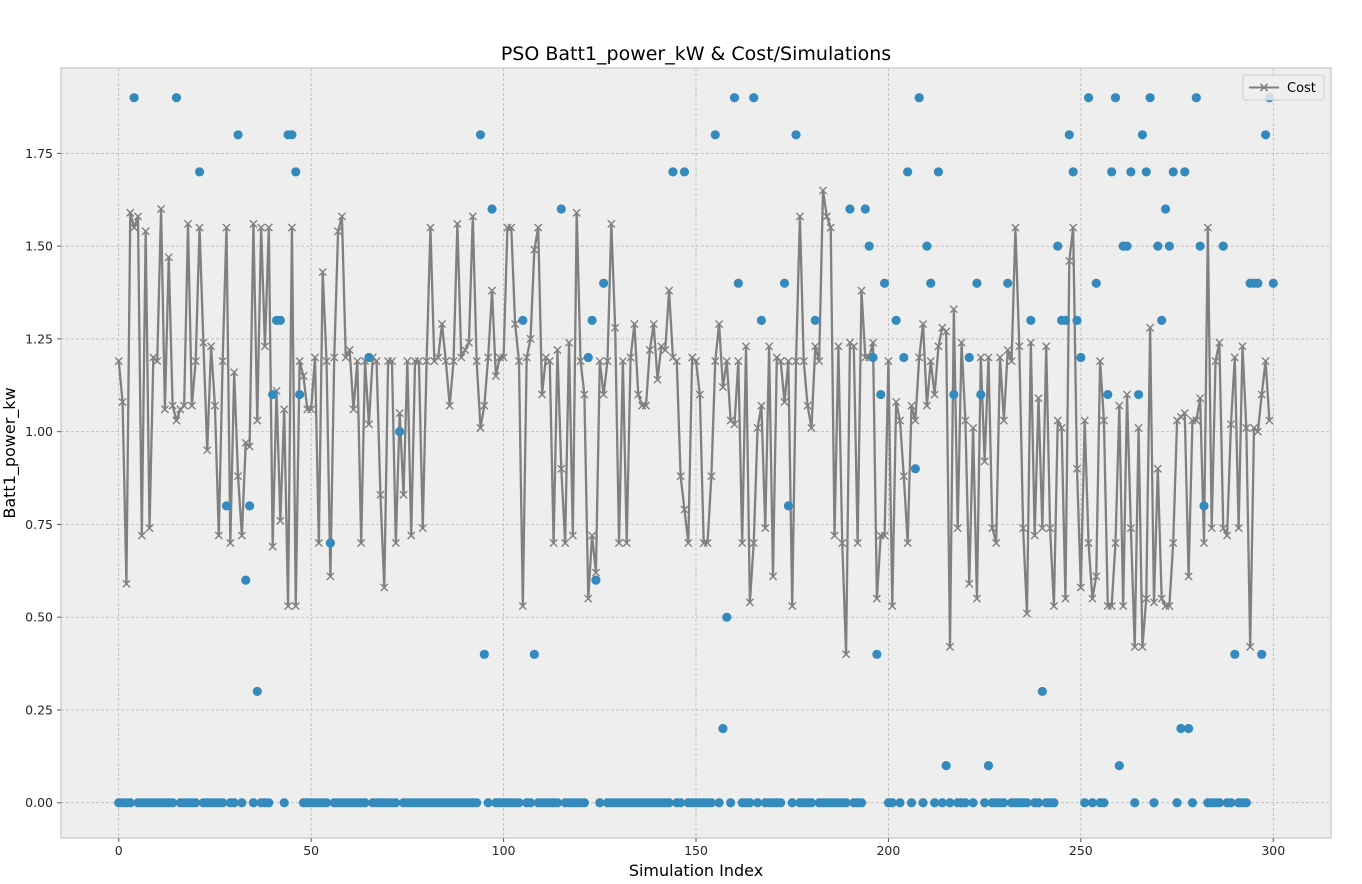 The width and height of the screenshot is (1362, 884). Describe the element at coordinates (1081, 850) in the screenshot. I see `x-tick-label: 250` at that location.